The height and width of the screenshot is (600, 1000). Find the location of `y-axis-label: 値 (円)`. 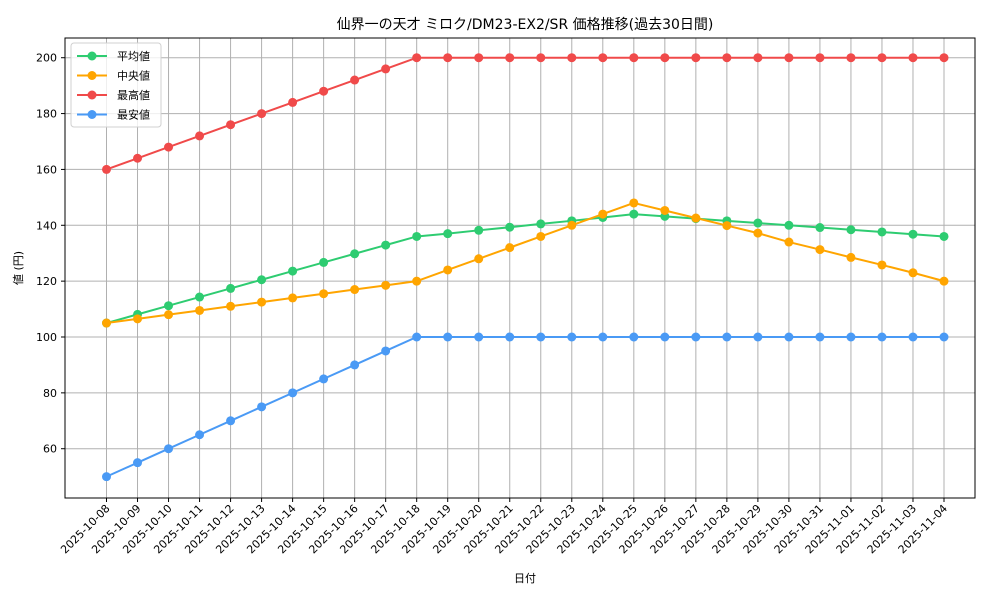

y-axis-label: 値 (円) is located at coordinates (18, 268).